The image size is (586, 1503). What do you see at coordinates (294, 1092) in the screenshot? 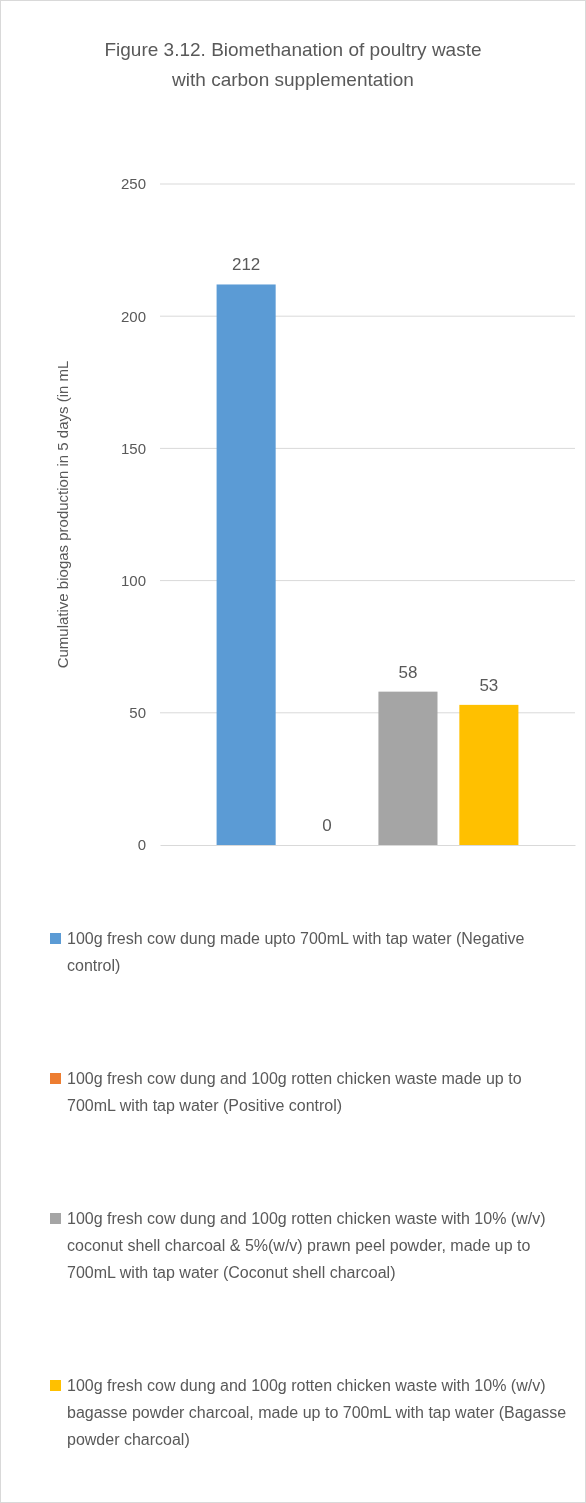
I see `legend-label: 100g fresh cow dung and 100g rotten chicken waste made up to 700mL with tap water (Positive control)` at bounding box center [294, 1092].